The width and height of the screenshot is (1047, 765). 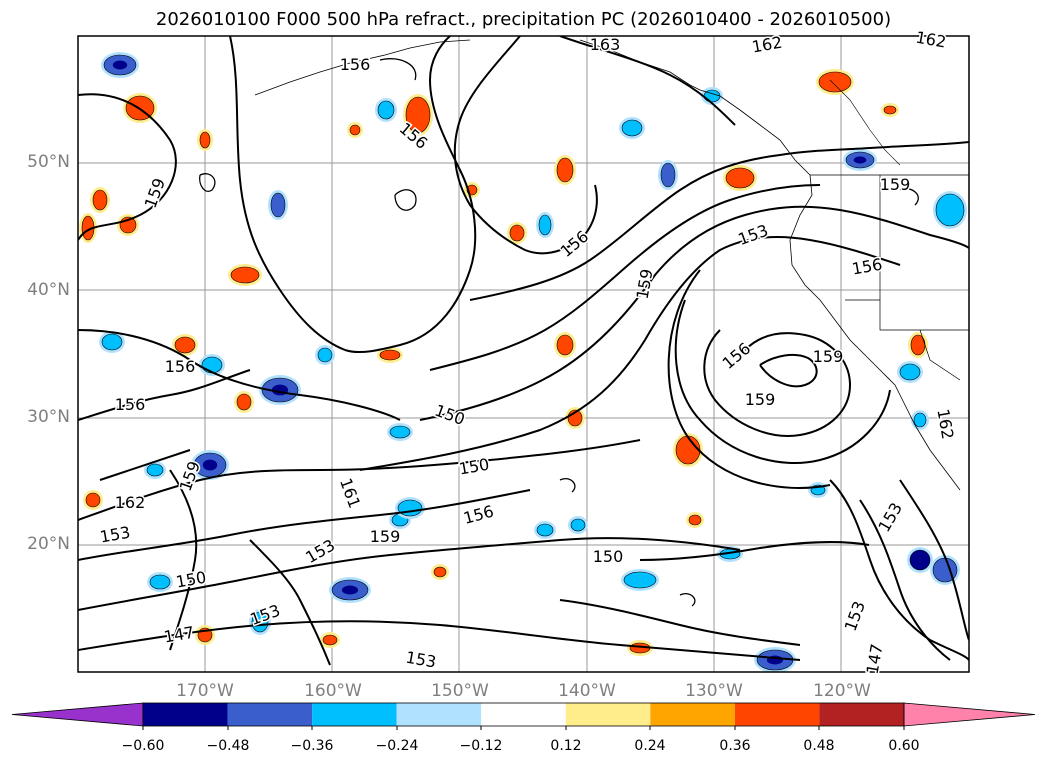 What do you see at coordinates (735, 746) in the screenshot?
I see `colorbar-tick-label: 0.36` at bounding box center [735, 746].